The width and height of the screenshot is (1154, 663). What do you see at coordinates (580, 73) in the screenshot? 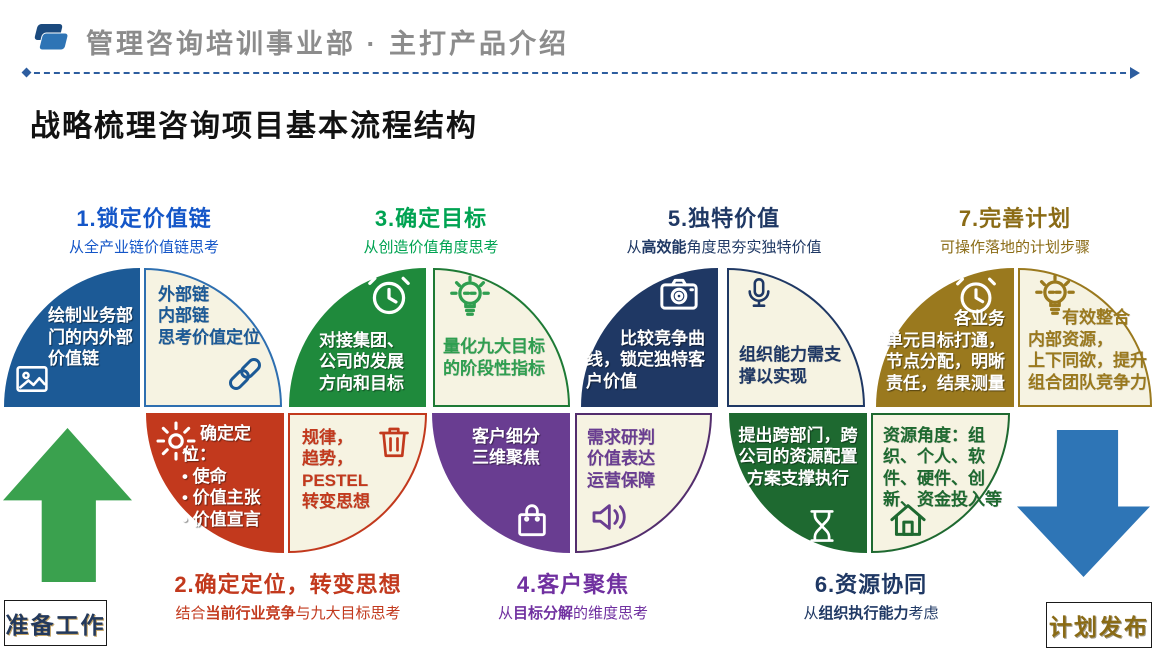
I see `header-divider` at bounding box center [580, 73].